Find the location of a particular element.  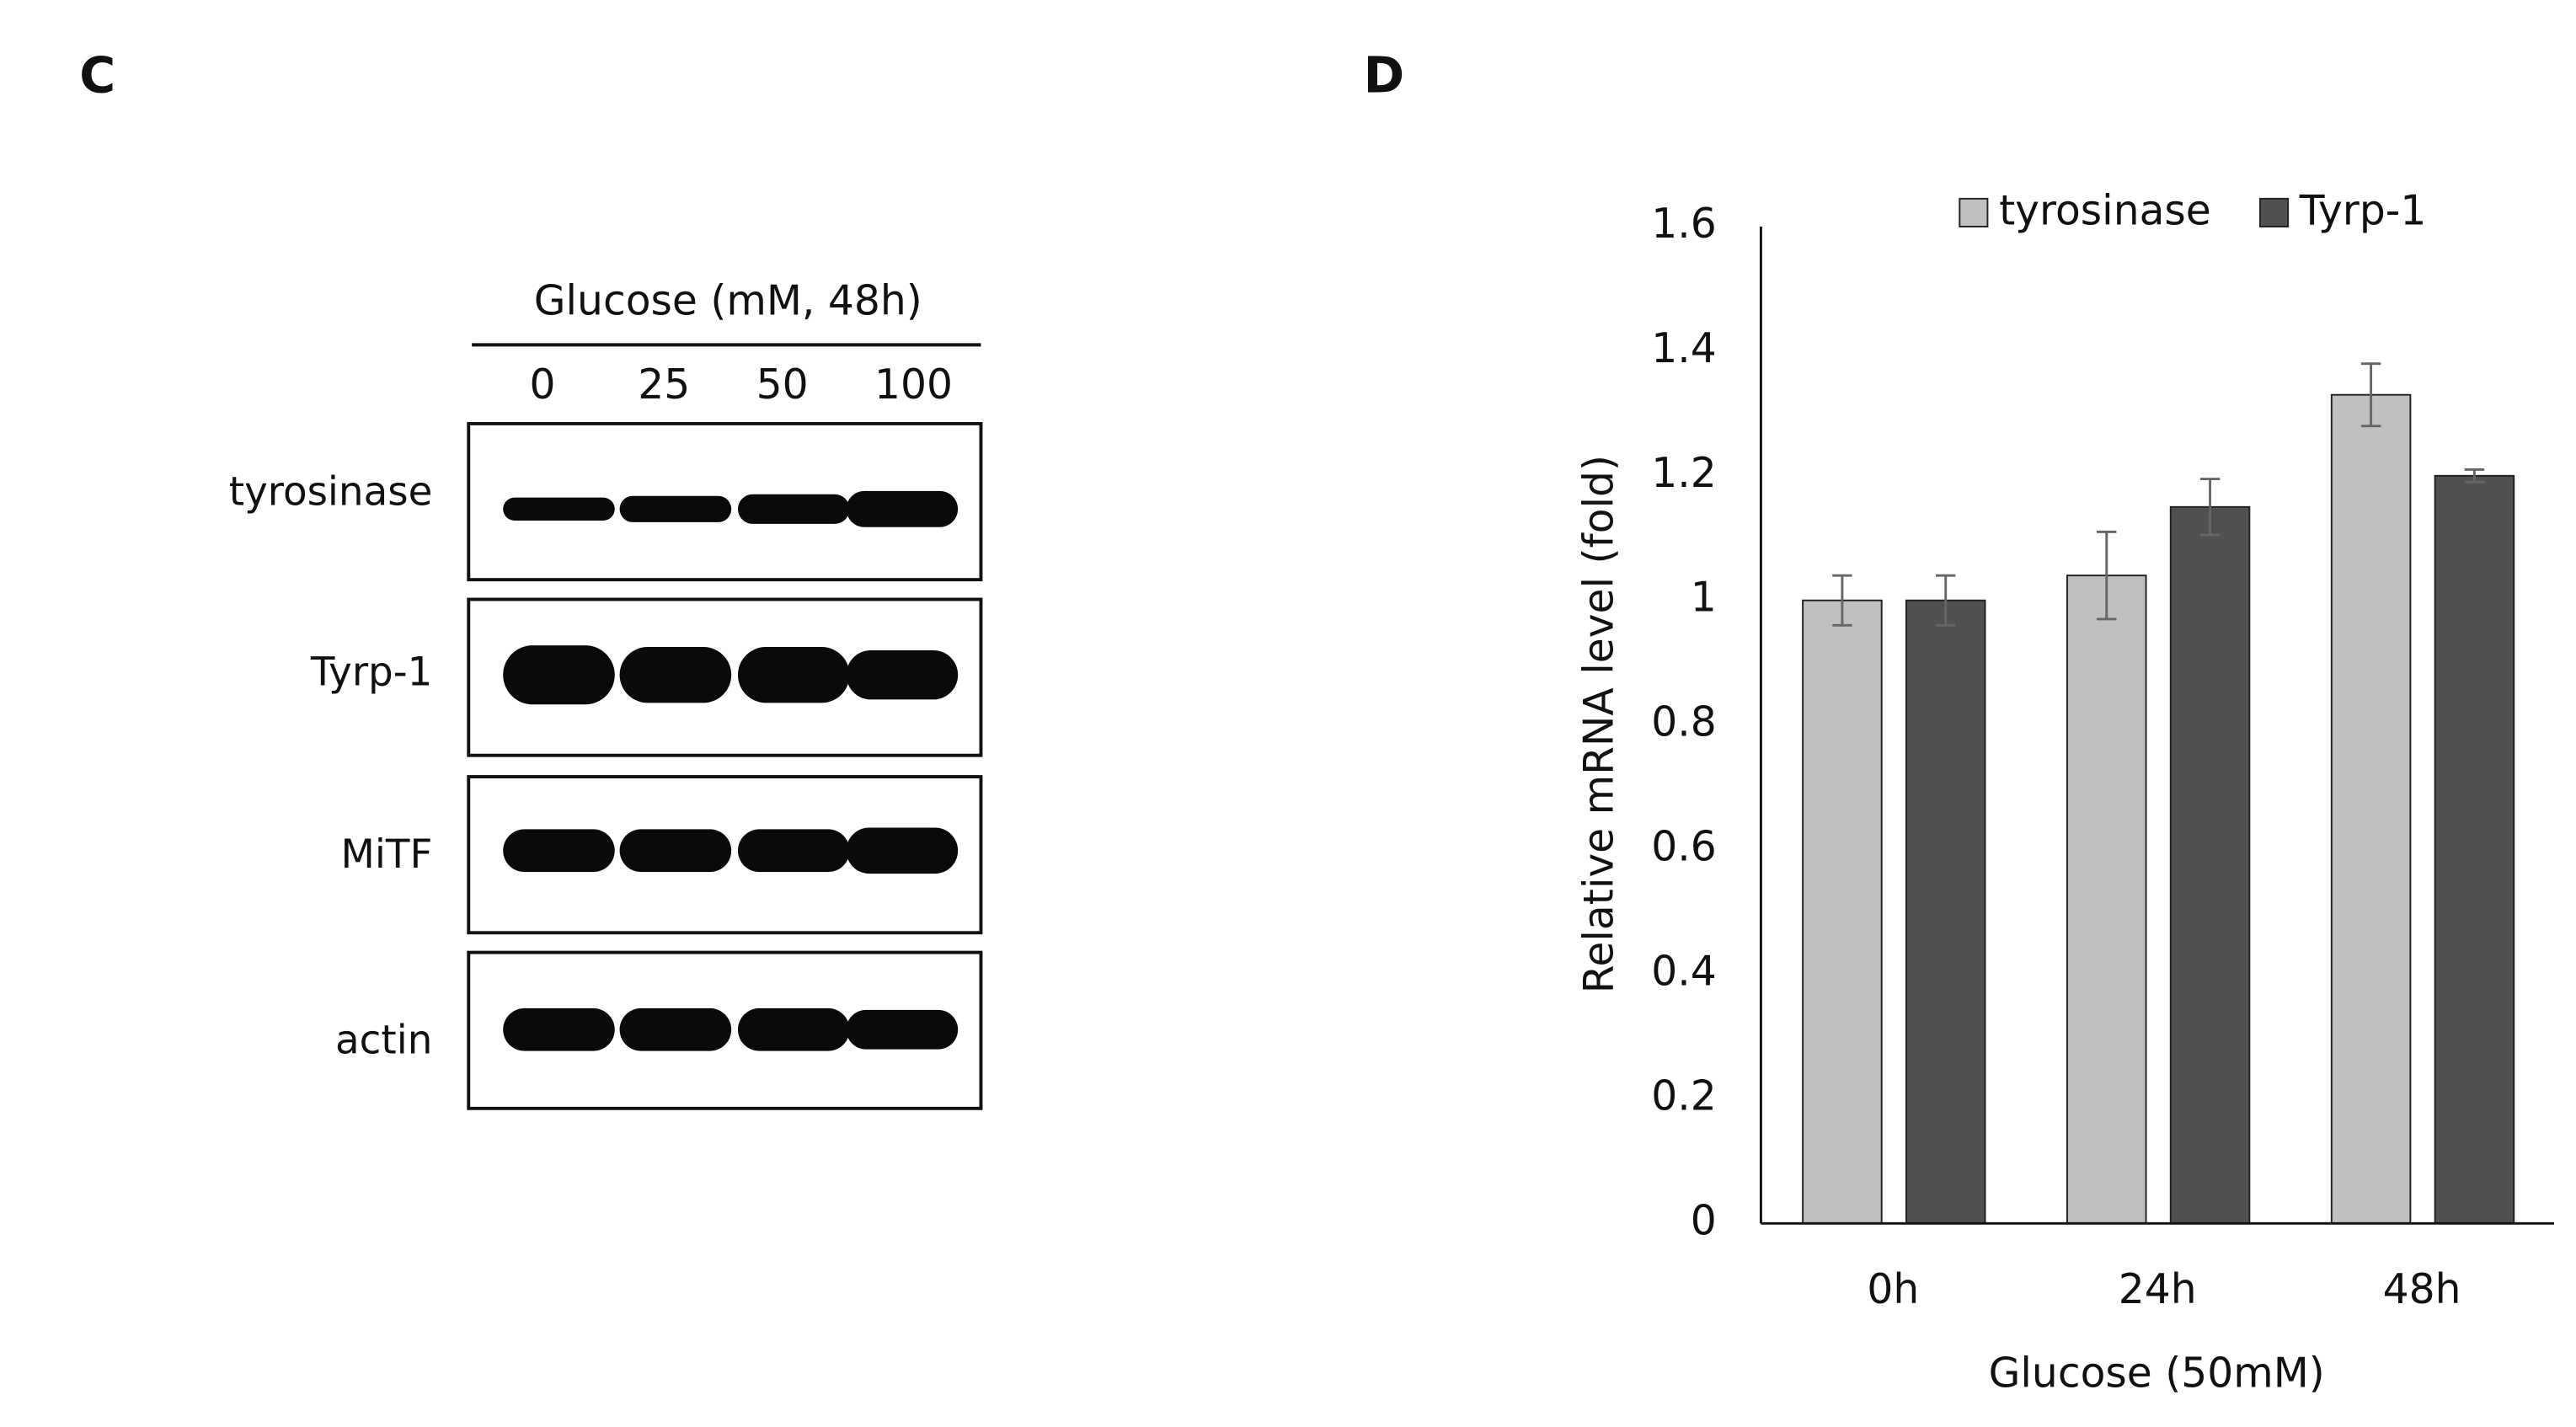

lane-label: 100 is located at coordinates (913, 385).